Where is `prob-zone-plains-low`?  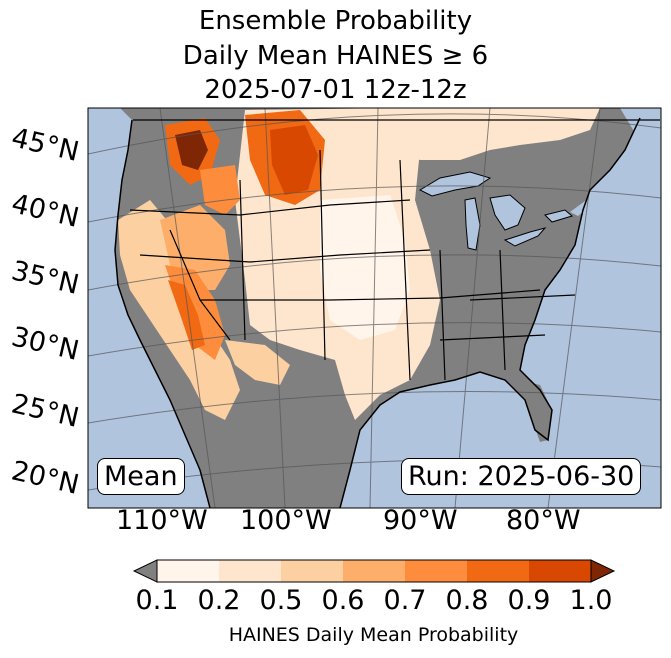 prob-zone-plains-low is located at coordinates (365, 267).